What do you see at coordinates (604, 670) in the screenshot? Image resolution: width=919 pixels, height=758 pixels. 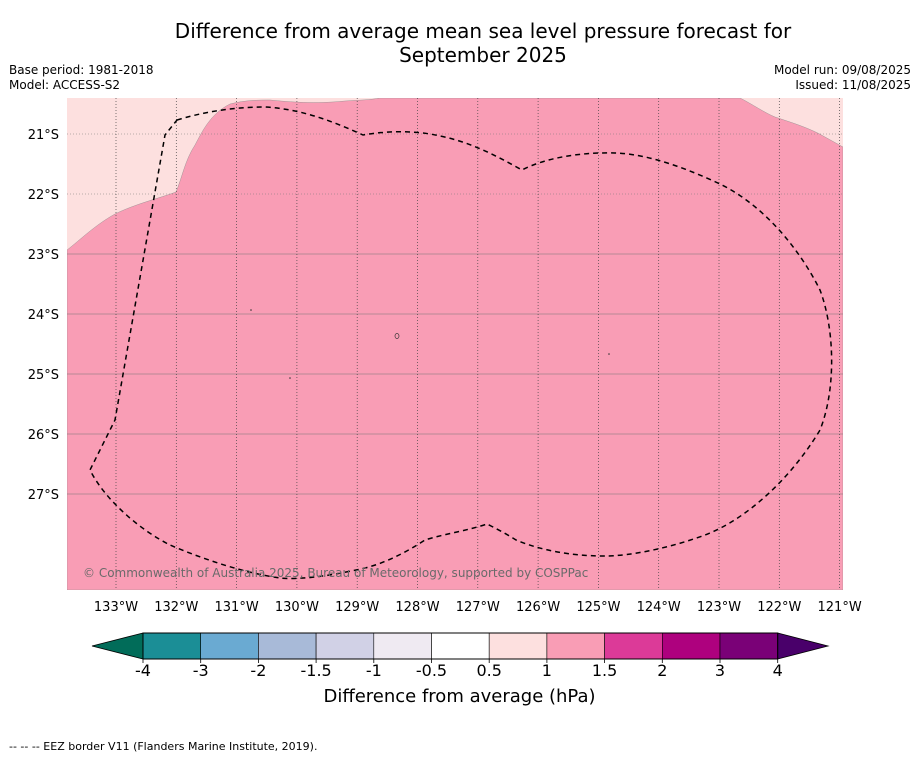 I see `colorbar-tick-label: 1.5` at bounding box center [604, 670].